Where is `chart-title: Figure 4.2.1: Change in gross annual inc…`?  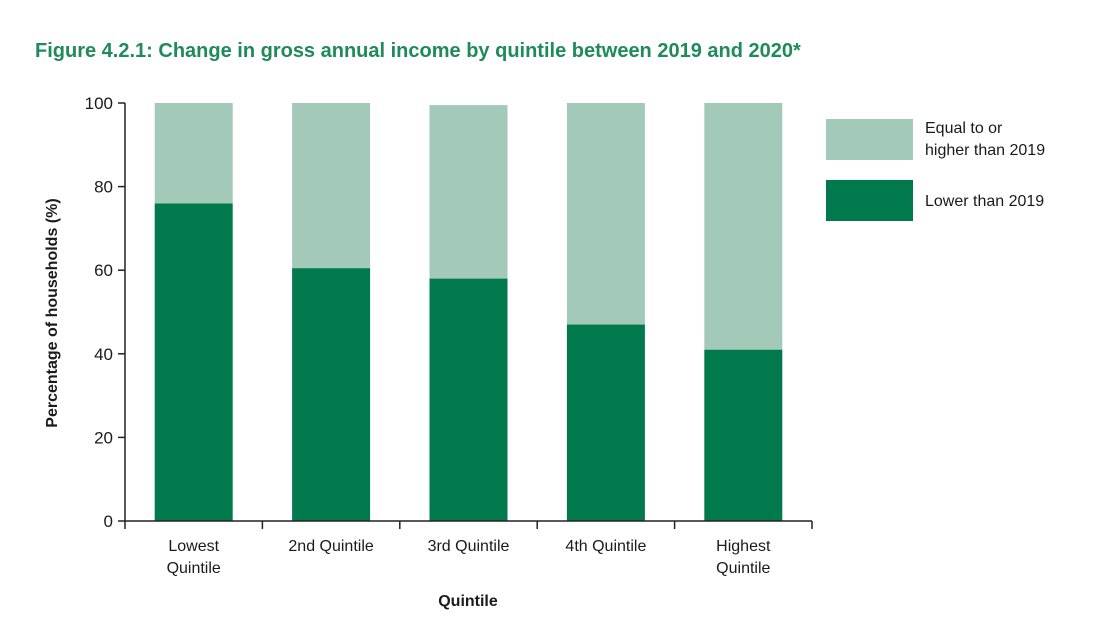
chart-title: Figure 4.2.1: Change in gross annual inc… is located at coordinates (418, 51).